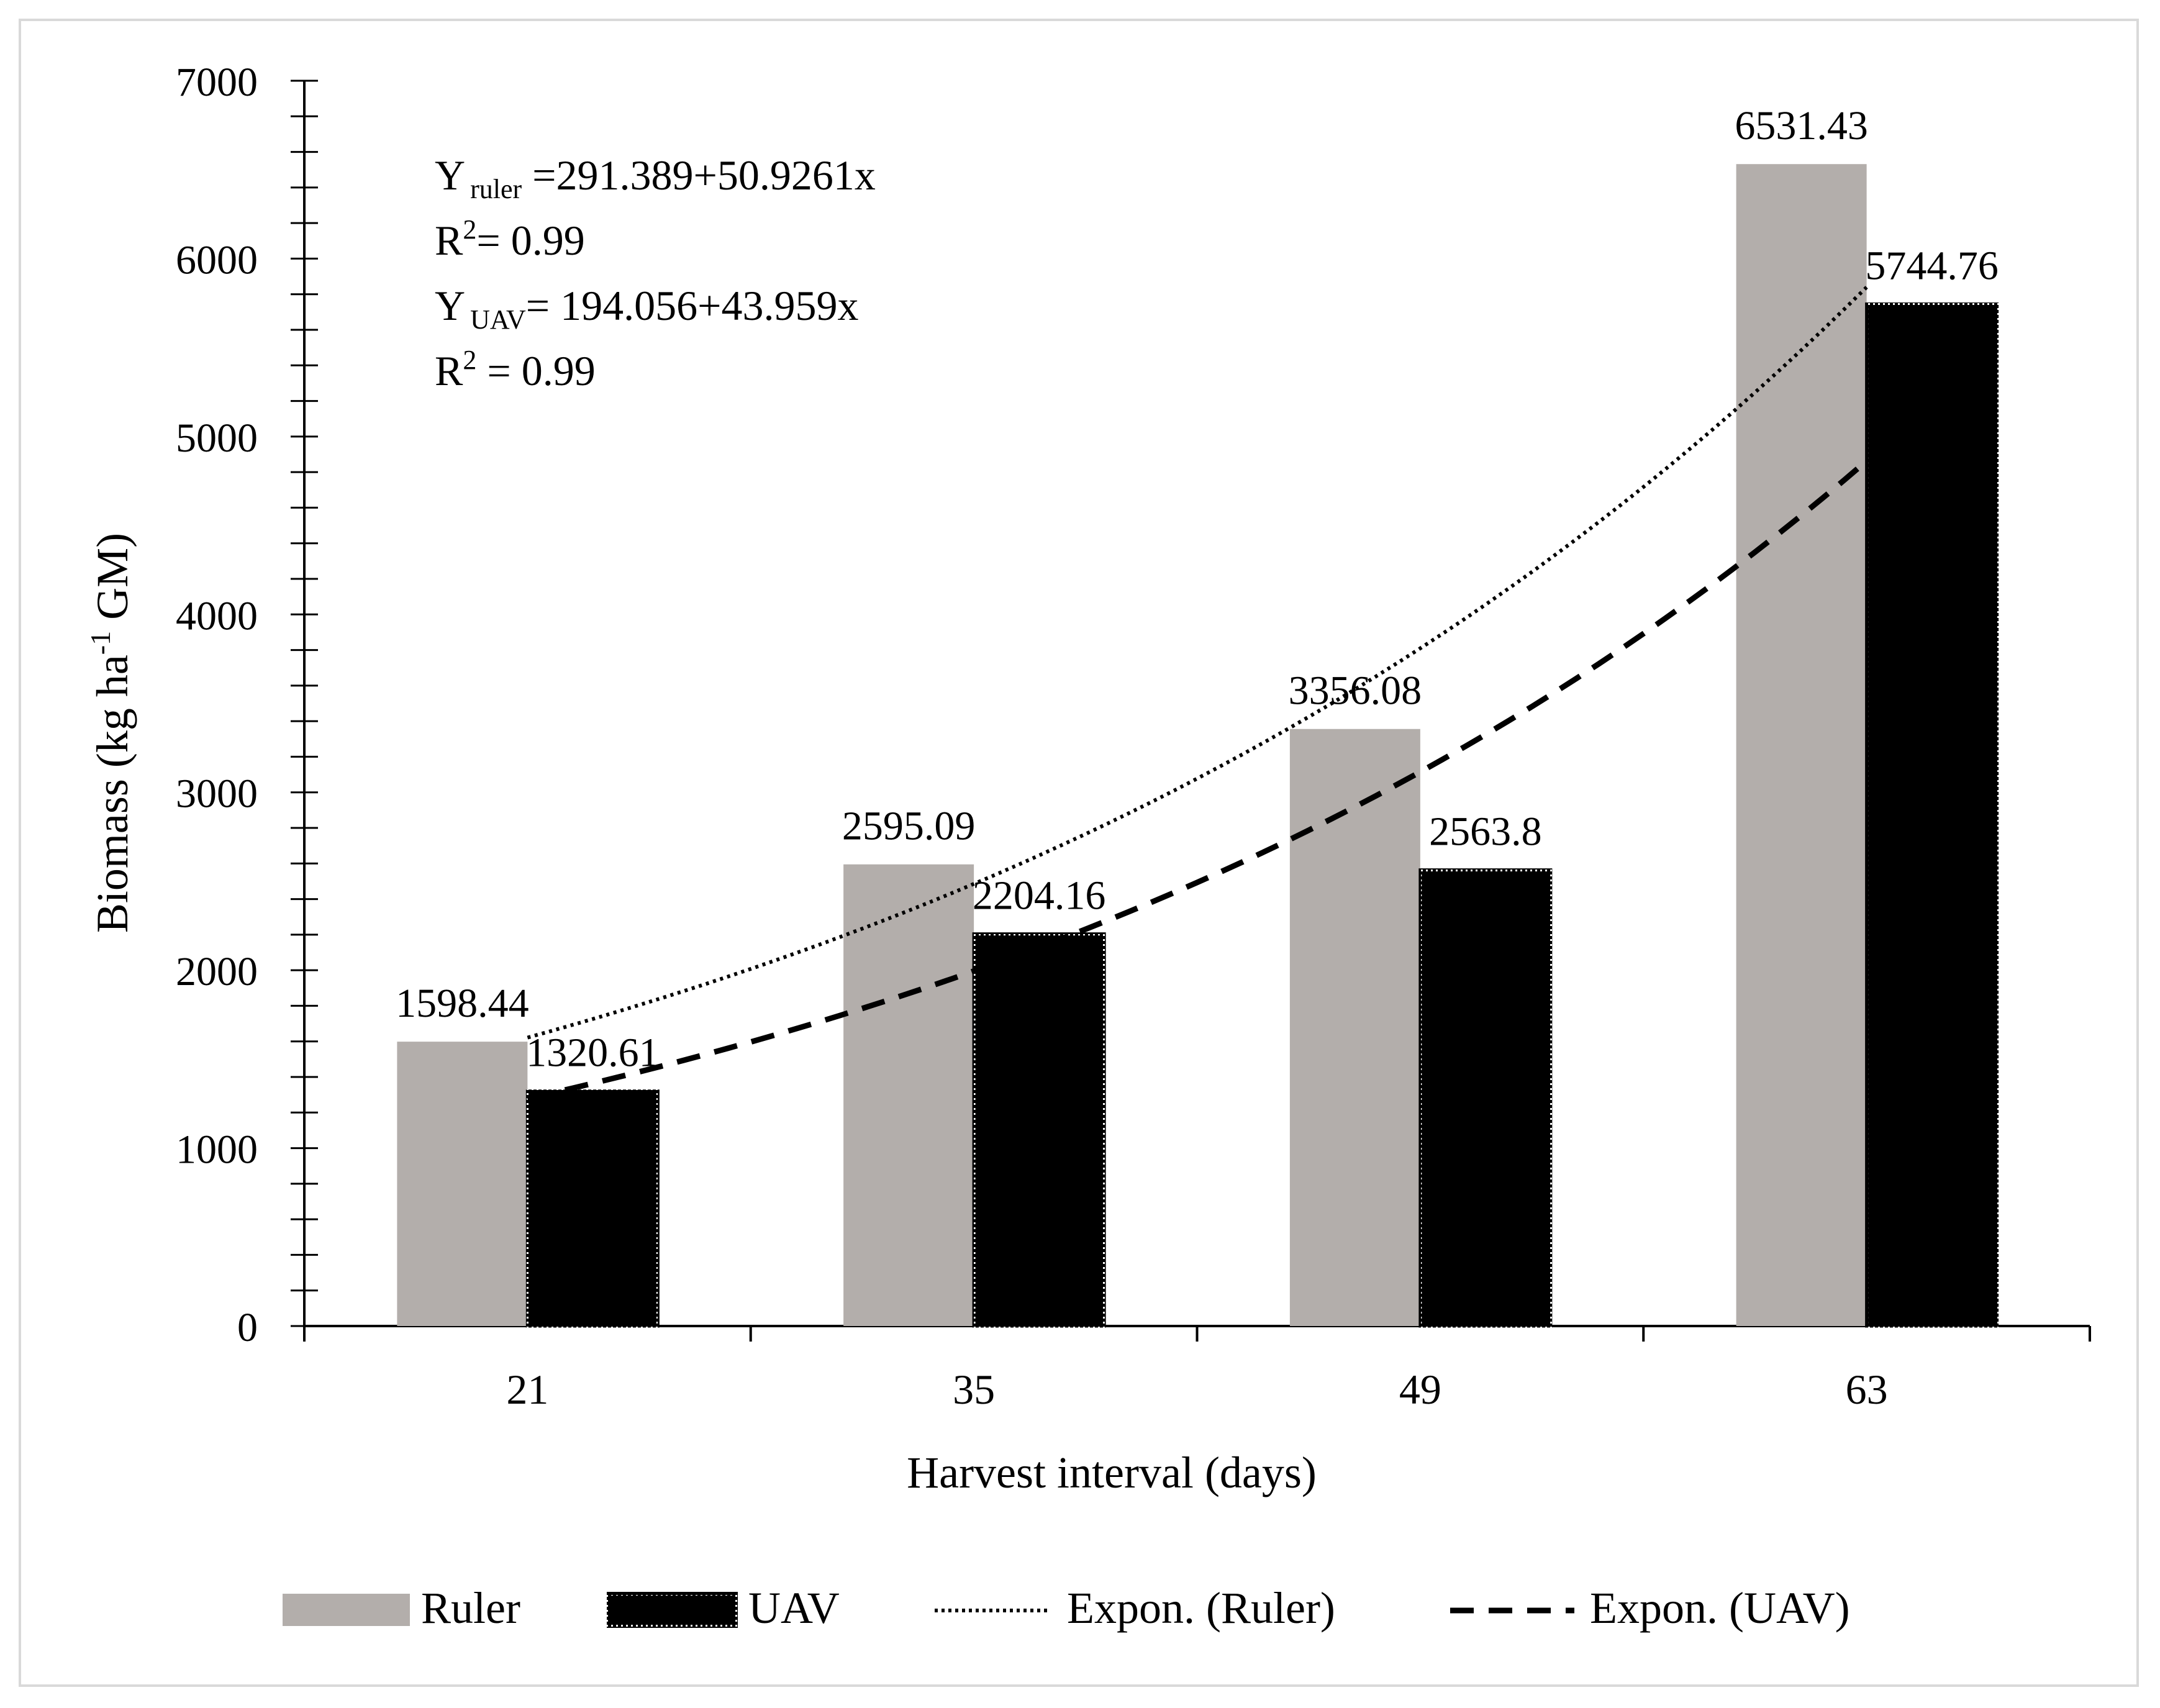 The width and height of the screenshot is (2160, 1708). I want to click on data-label-ruler: 1598.44, so click(462, 1004).